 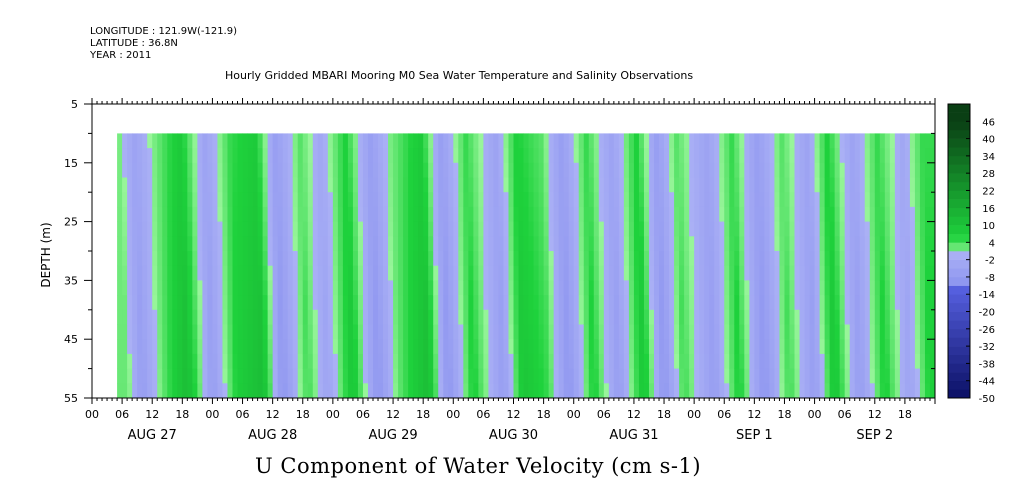 I want to click on latitude-label: LATITUDE : 36.8N, so click(x=134, y=43).